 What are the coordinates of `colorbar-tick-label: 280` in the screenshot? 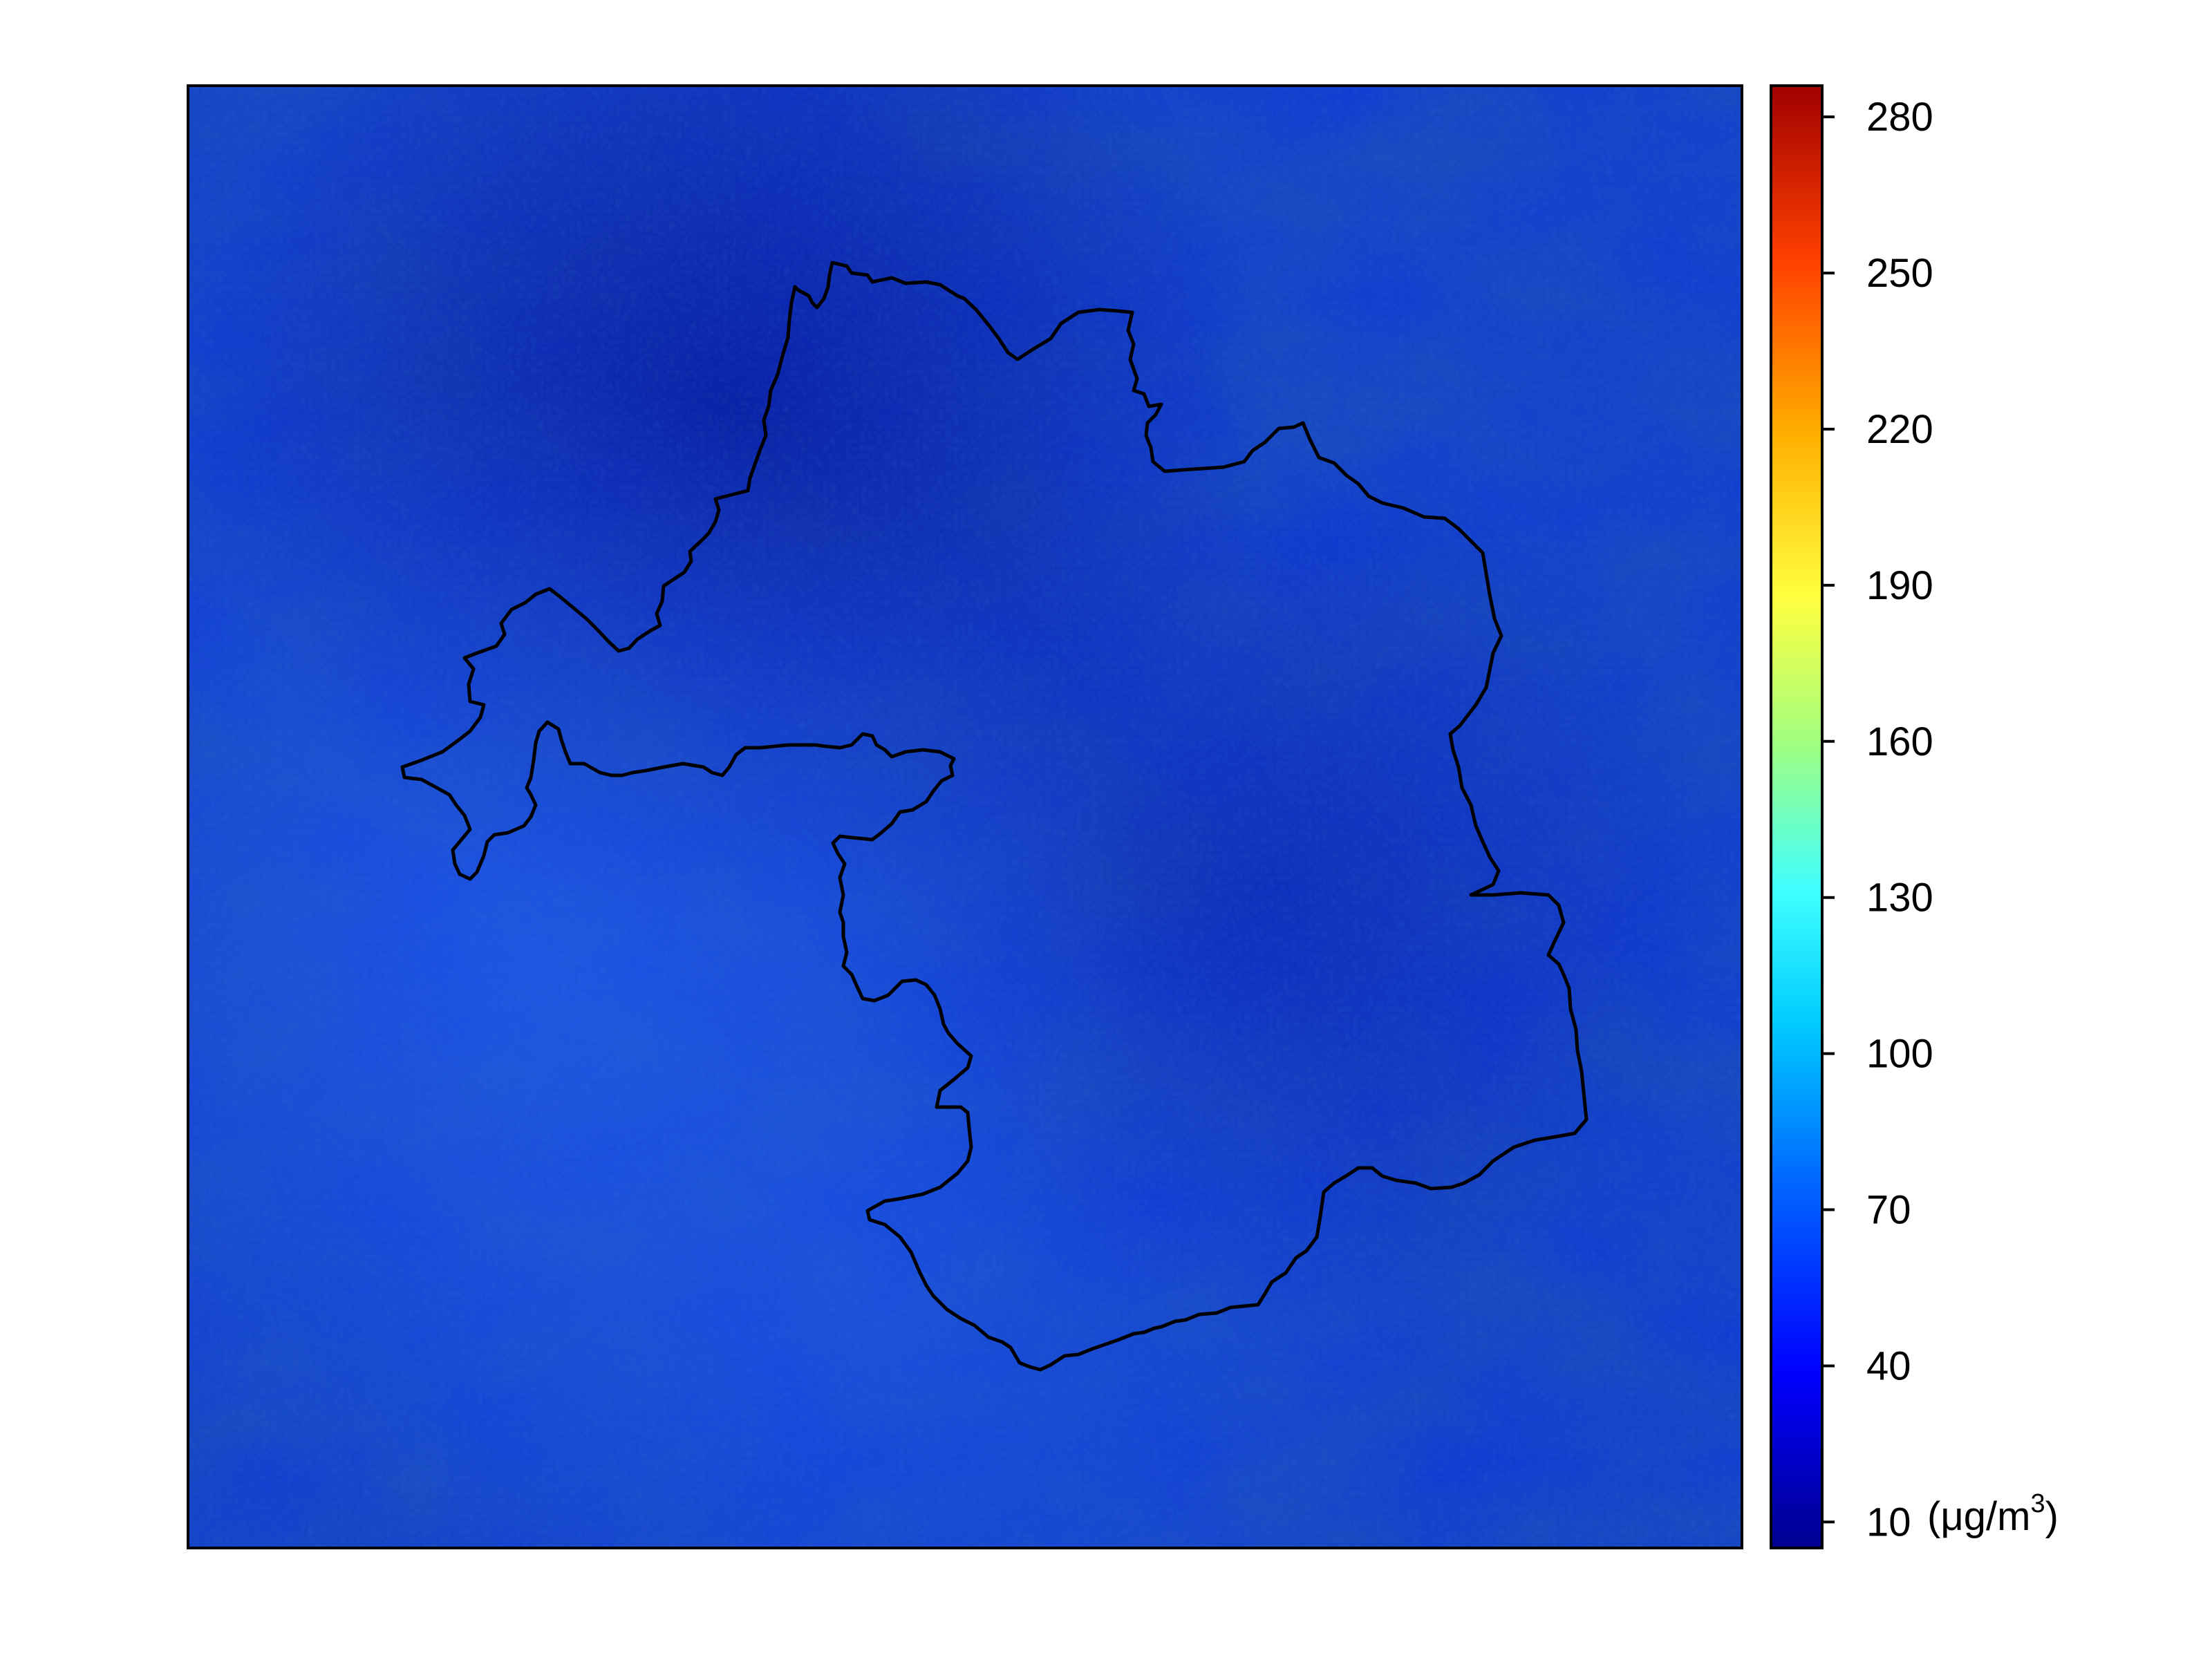 It's located at (1900, 118).